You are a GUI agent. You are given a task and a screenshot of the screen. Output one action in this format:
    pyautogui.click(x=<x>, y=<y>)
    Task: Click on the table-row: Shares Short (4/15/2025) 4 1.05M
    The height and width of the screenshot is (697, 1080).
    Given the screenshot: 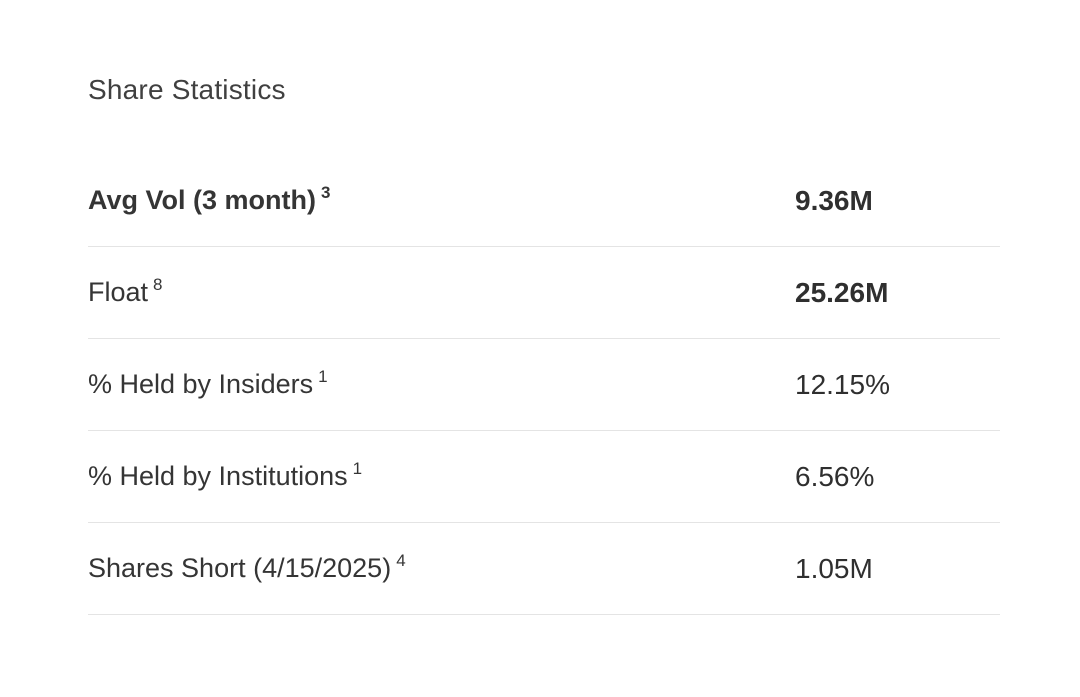 What is the action you would take?
    pyautogui.click(x=544, y=569)
    